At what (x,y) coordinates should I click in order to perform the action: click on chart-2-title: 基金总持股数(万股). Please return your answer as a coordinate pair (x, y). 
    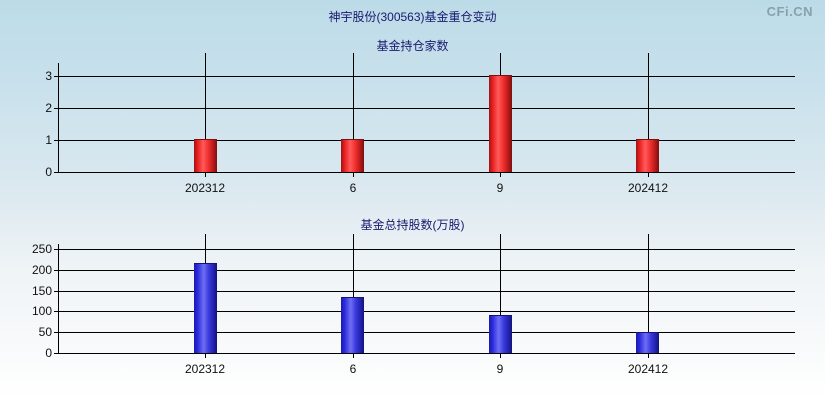
    Looking at the image, I should click on (412, 225).